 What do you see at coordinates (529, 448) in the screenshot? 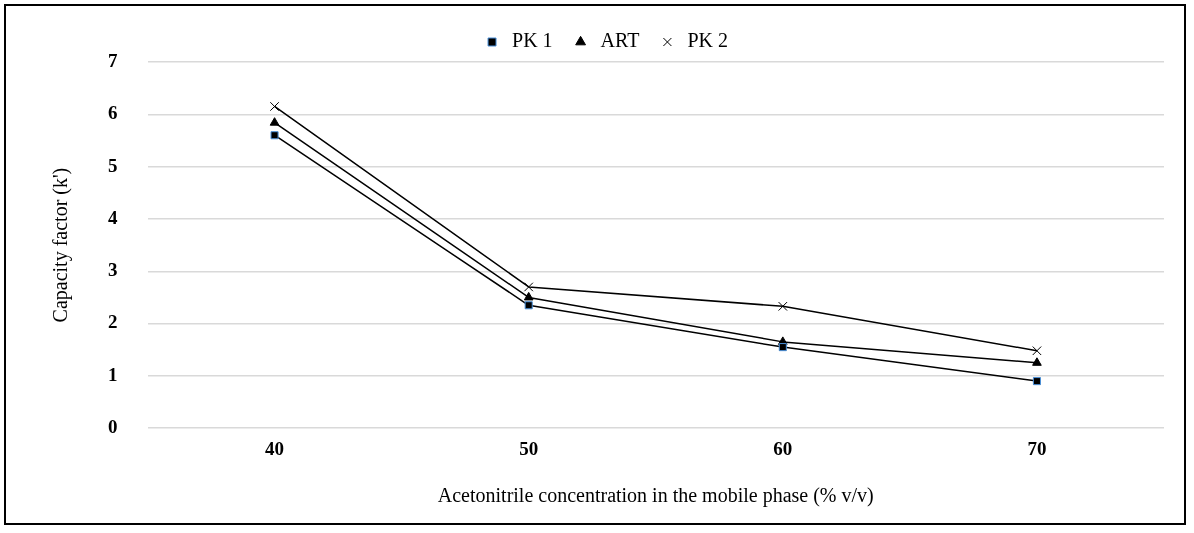
I see `x-tick-label: 50` at bounding box center [529, 448].